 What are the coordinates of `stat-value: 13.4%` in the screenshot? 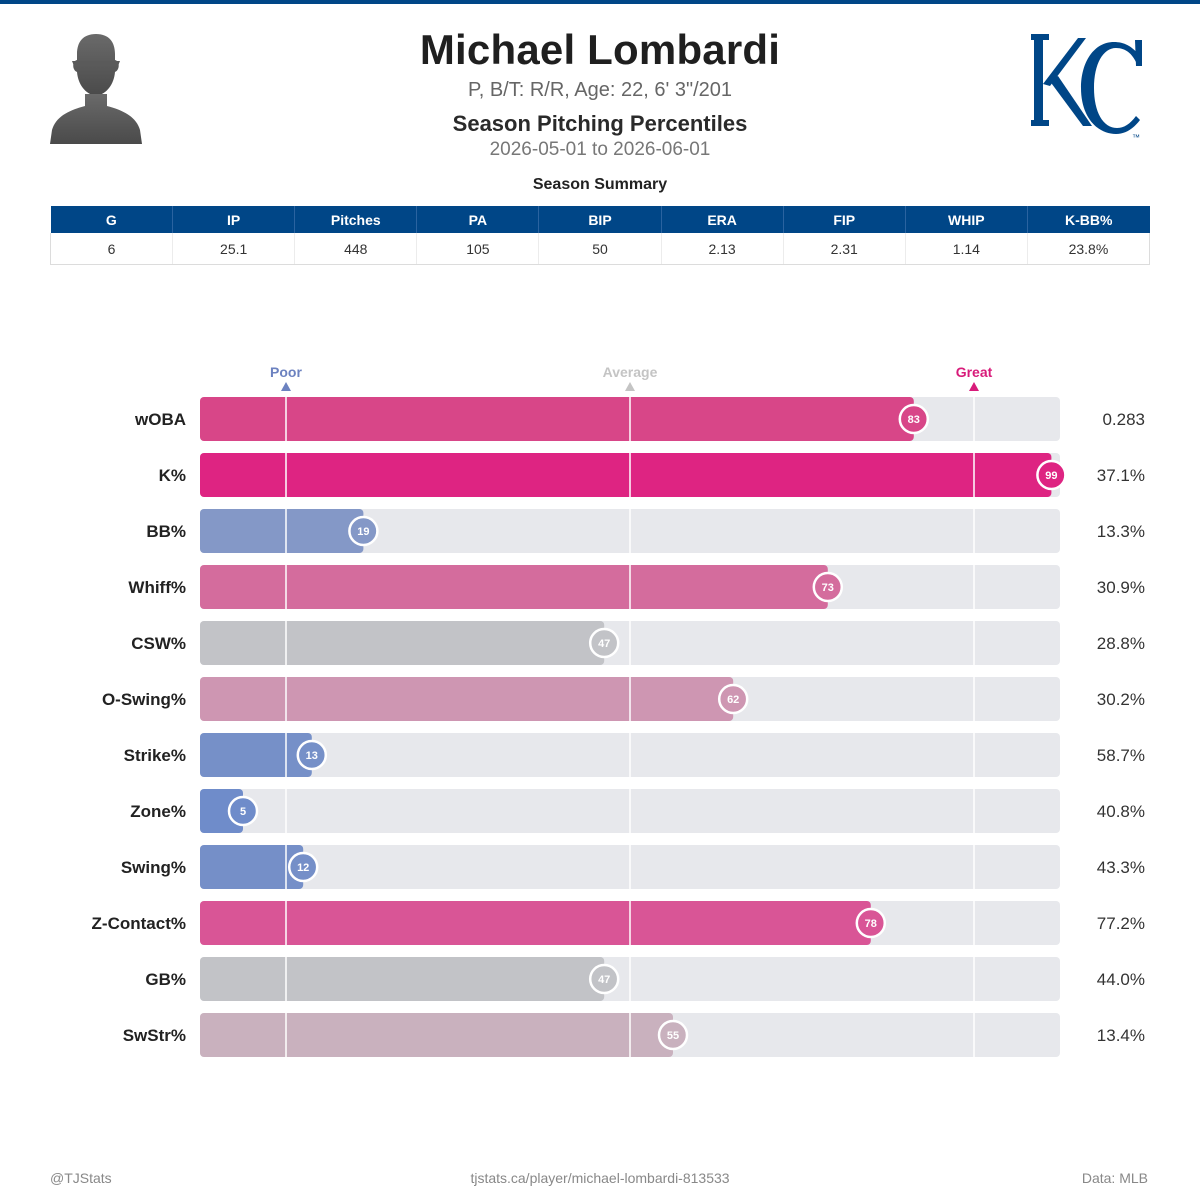 It's located at (1121, 1035).